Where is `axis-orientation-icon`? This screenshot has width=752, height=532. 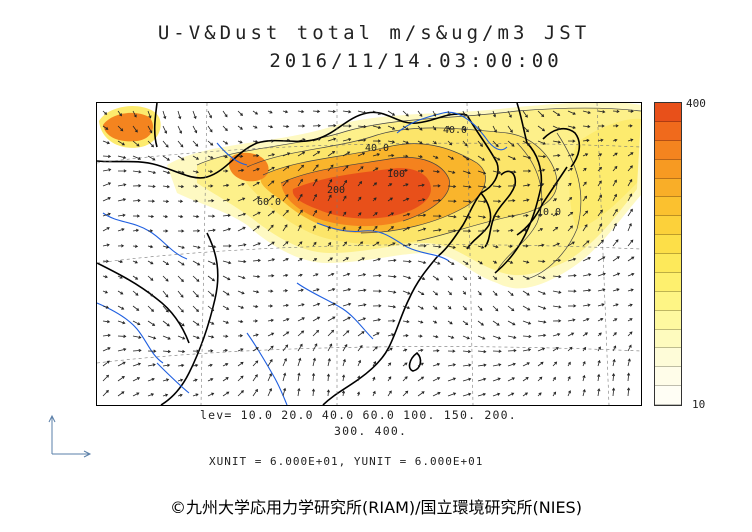 axis-orientation-icon is located at coordinates (70, 436).